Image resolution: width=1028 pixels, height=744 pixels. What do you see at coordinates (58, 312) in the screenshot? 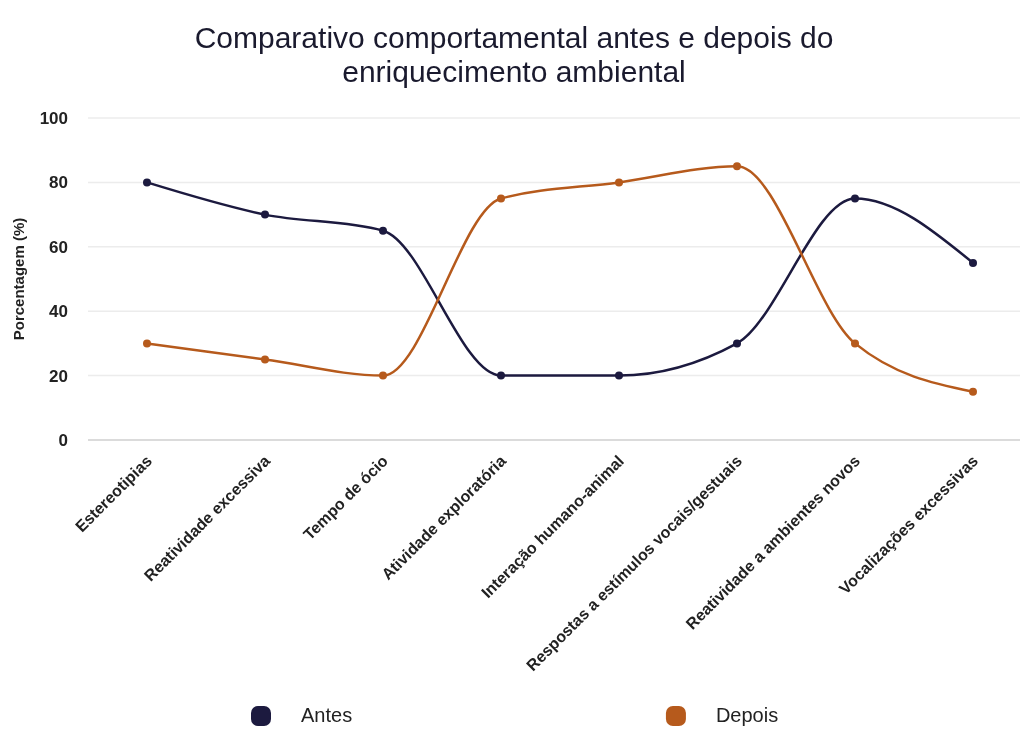
I see `y-tick-label: 40` at bounding box center [58, 312].